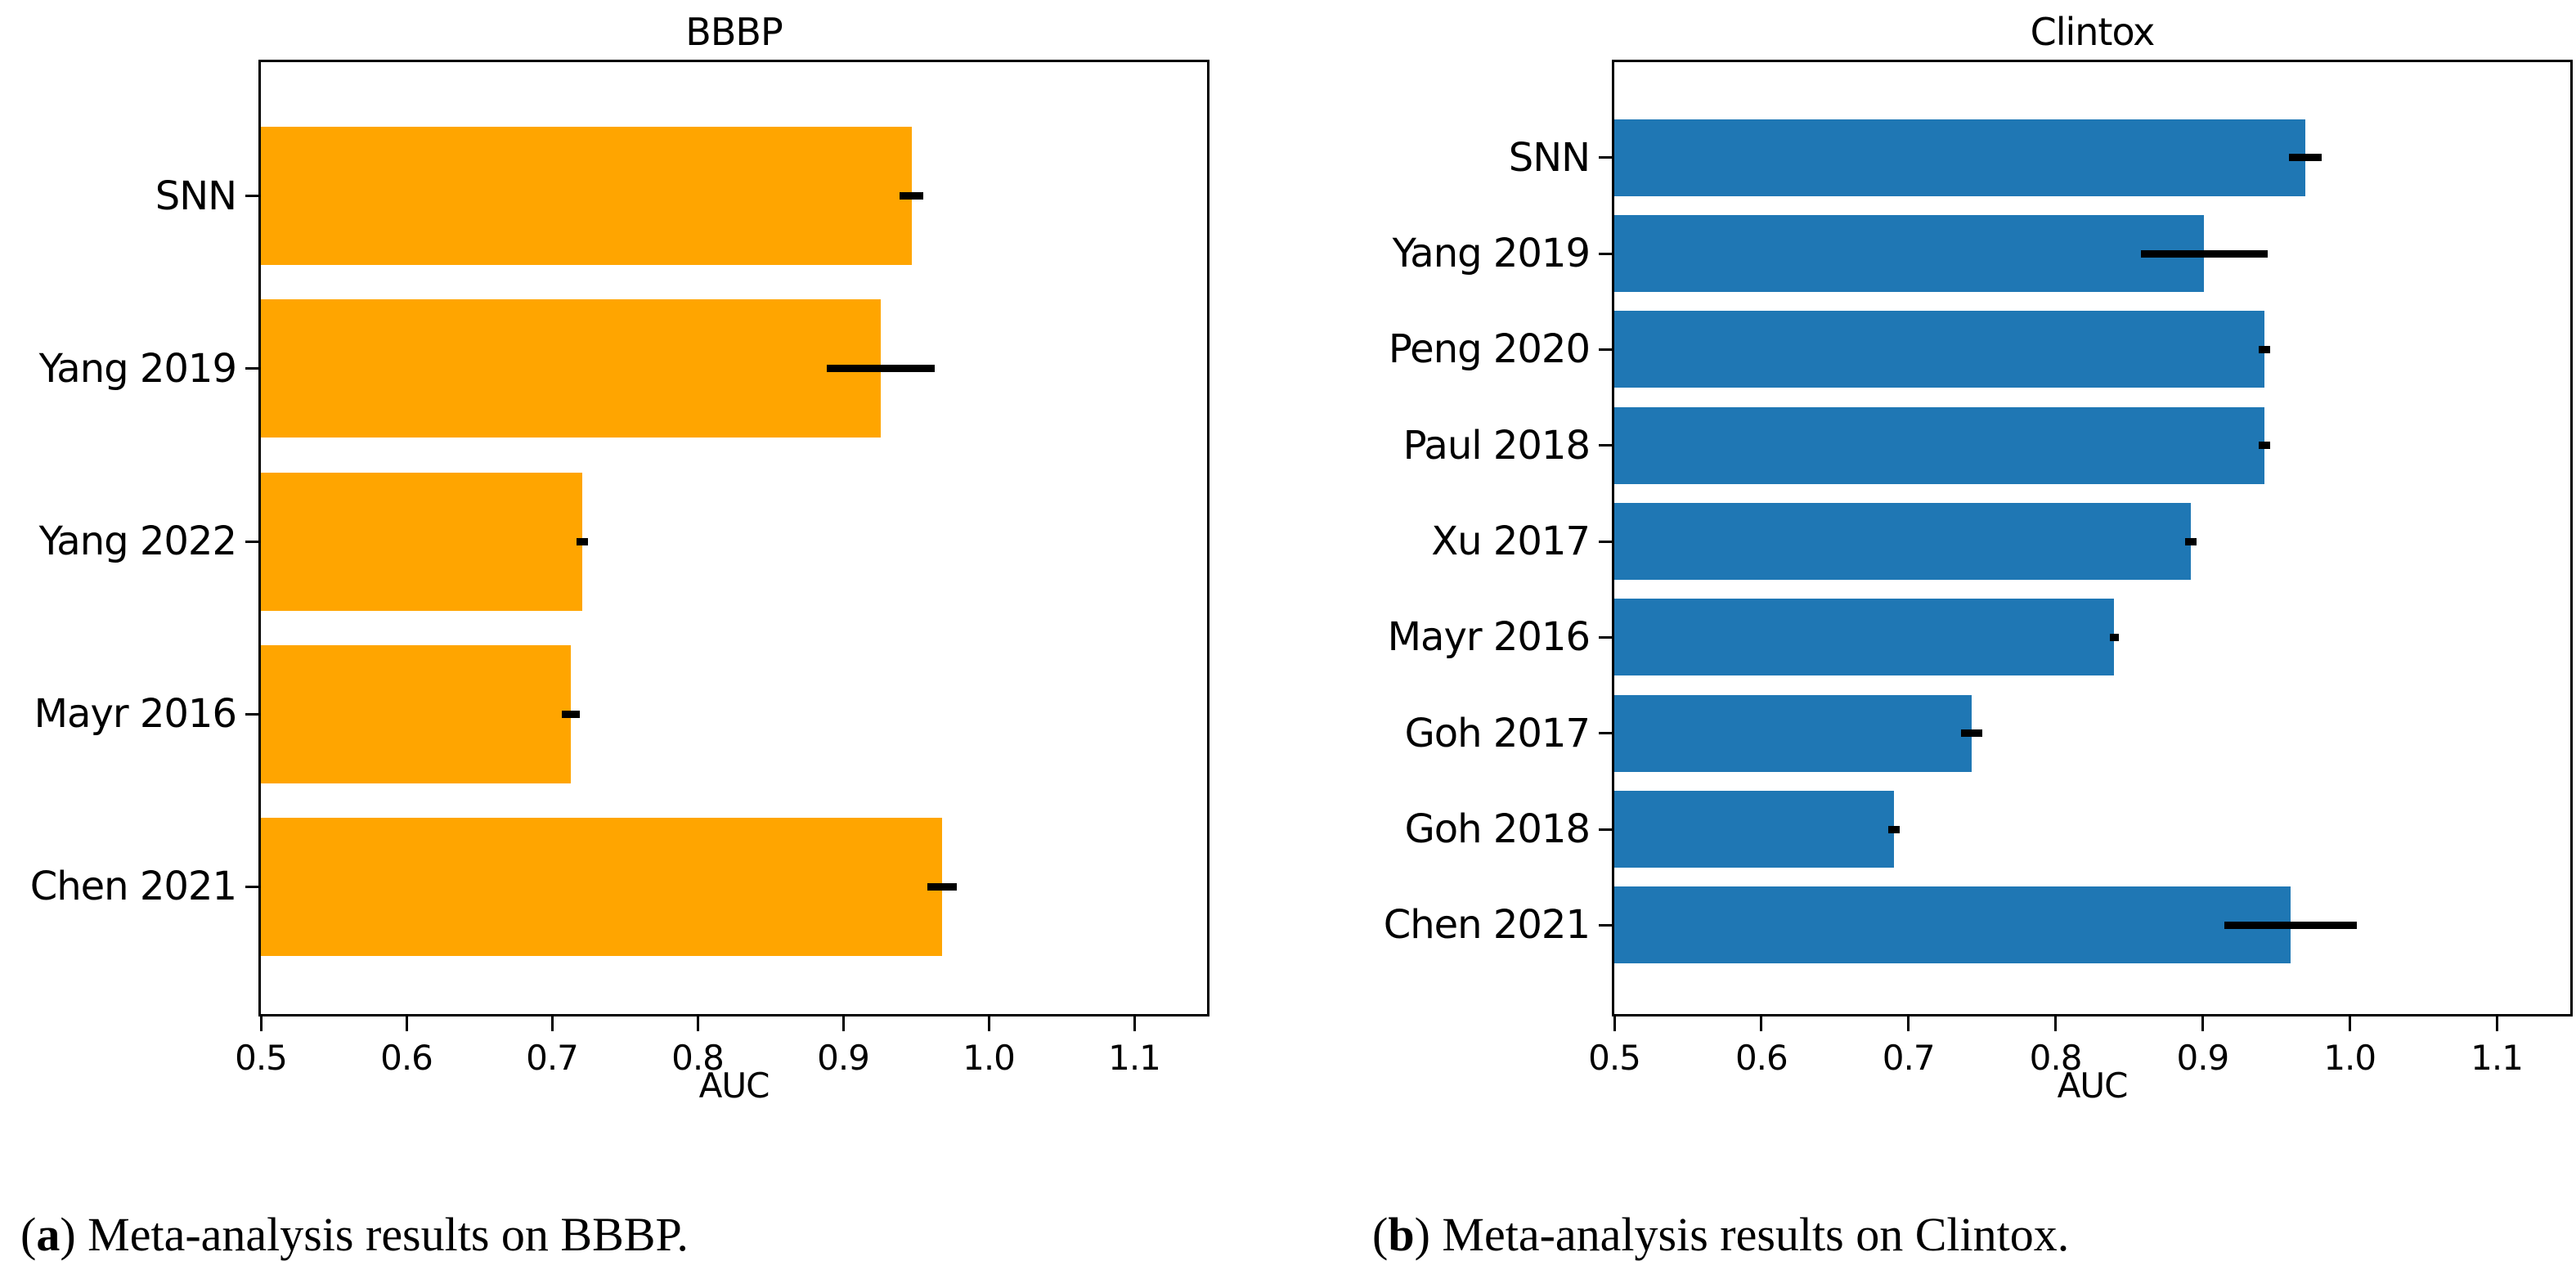 This screenshot has height=1270, width=2576. I want to click on caption-b-letter: b, so click(1401, 1234).